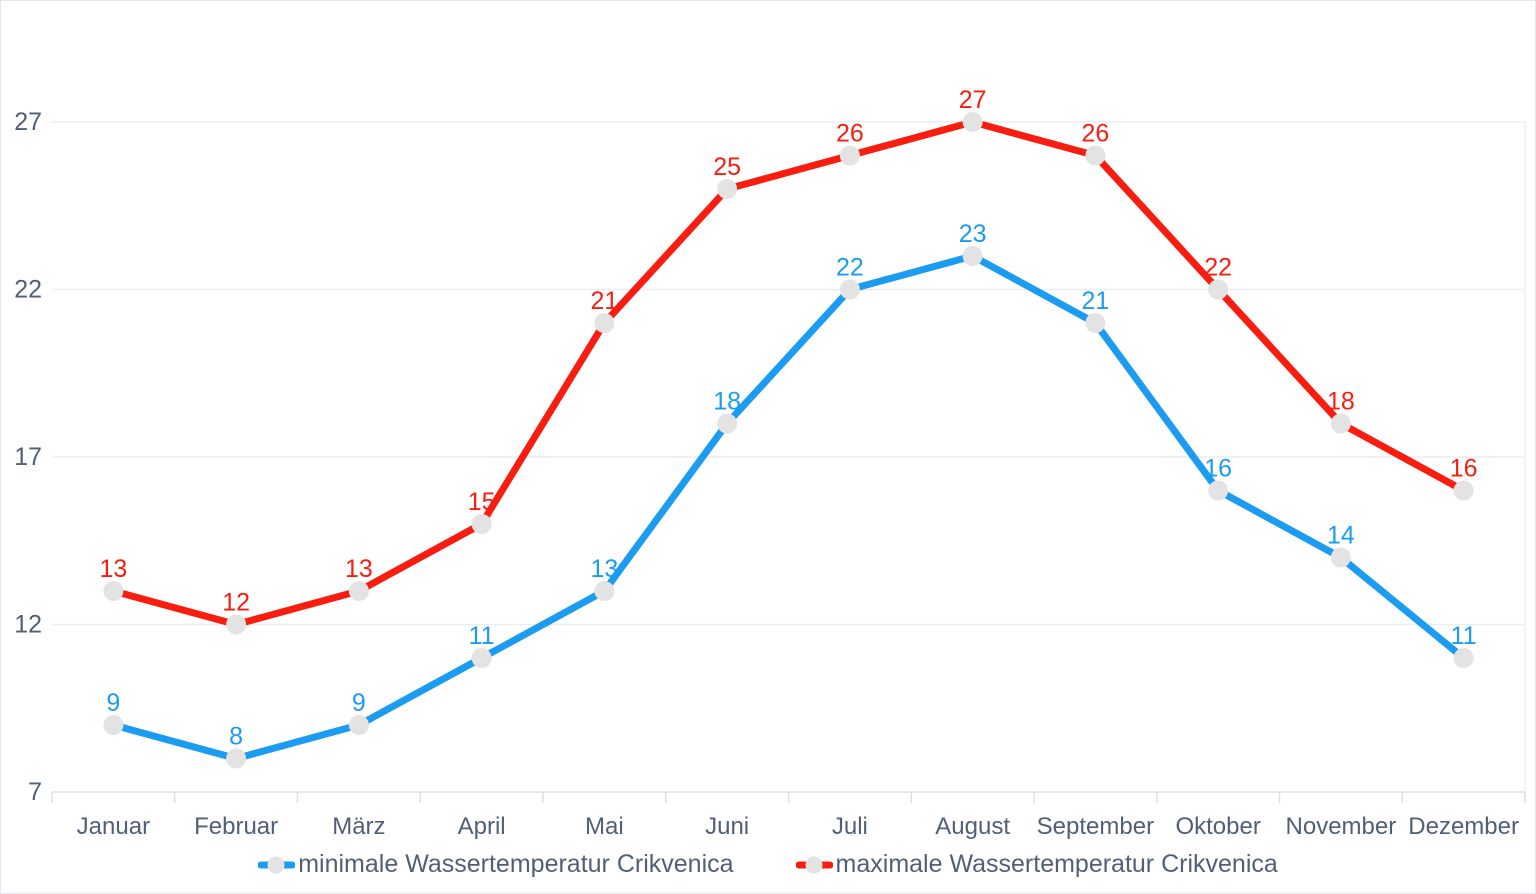 This screenshot has width=1536, height=894. Describe the element at coordinates (28, 122) in the screenshot. I see `y-axis-tick-label: 27` at that location.